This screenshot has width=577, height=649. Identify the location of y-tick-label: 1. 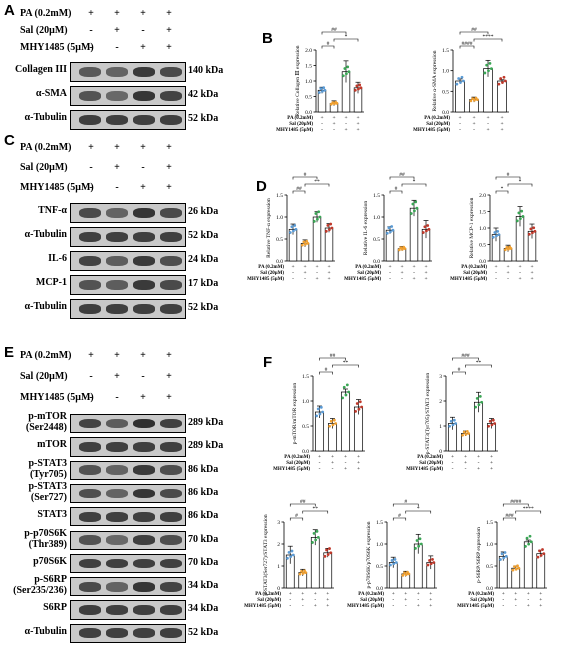
(440, 427).